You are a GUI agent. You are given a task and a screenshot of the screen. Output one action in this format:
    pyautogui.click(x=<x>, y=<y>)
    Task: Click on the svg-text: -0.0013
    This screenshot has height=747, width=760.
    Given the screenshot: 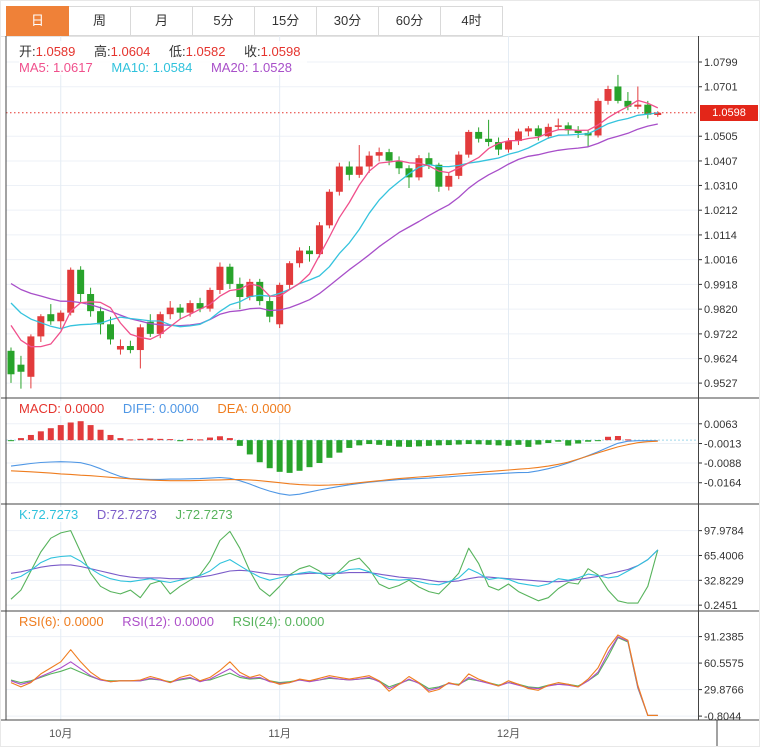 What is the action you would take?
    pyautogui.click(x=722, y=445)
    